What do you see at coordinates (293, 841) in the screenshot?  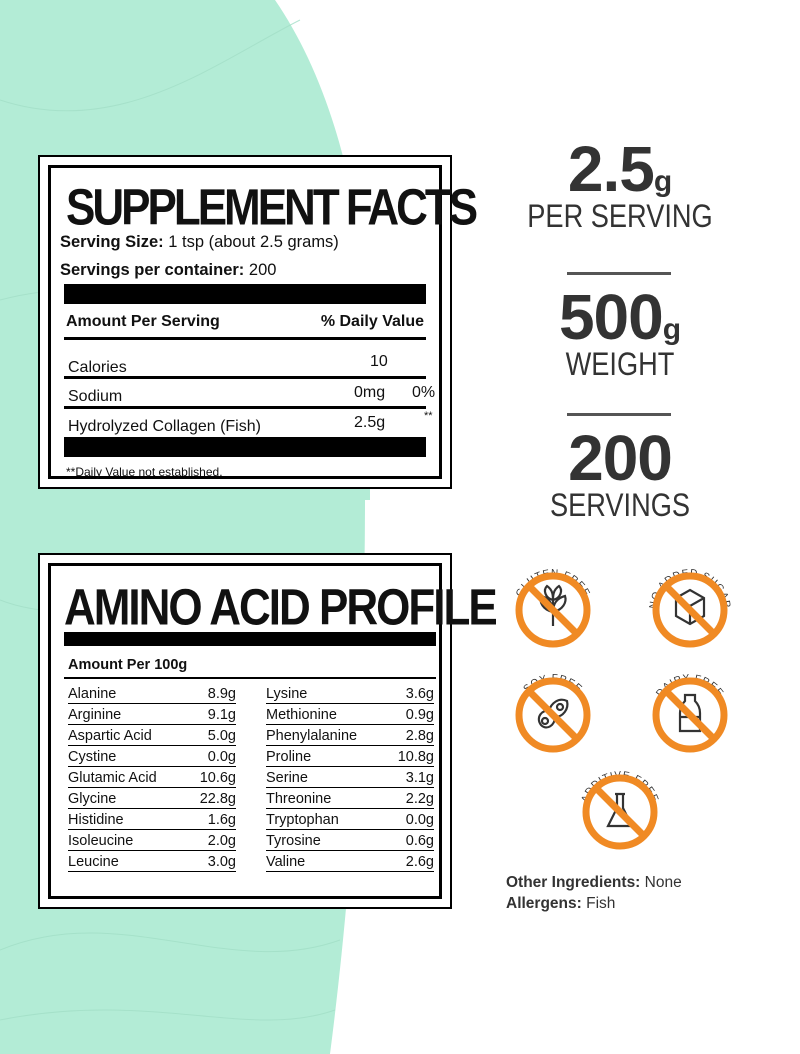 I see `amino-name: Tyrosine` at bounding box center [293, 841].